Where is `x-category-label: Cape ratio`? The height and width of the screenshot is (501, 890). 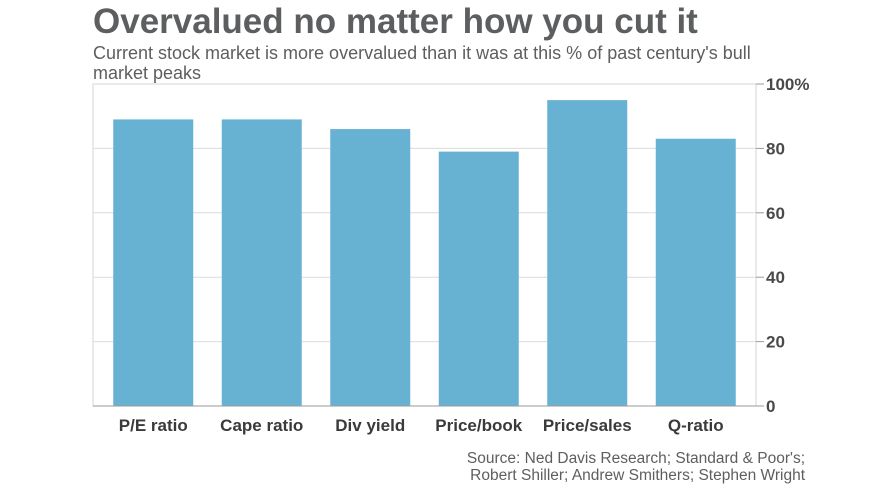 x-category-label: Cape ratio is located at coordinates (261, 425).